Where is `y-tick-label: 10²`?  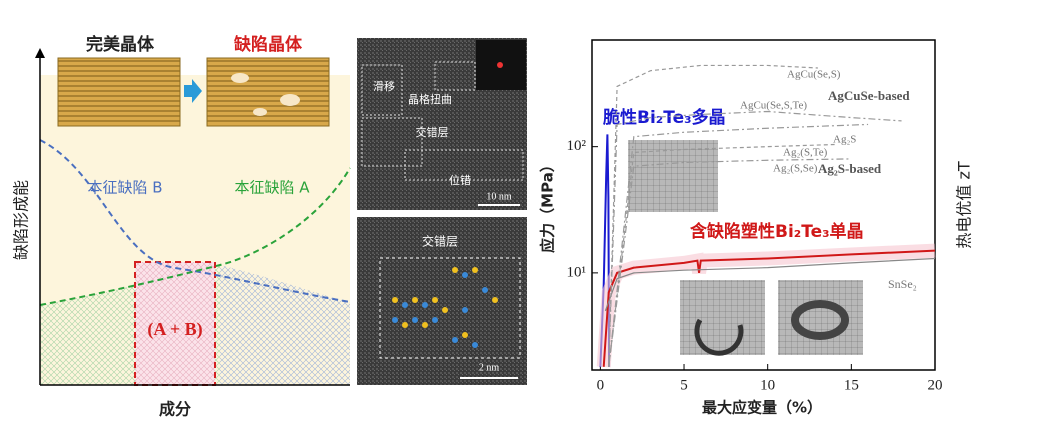
y-tick-label: 10² is located at coordinates (577, 146).